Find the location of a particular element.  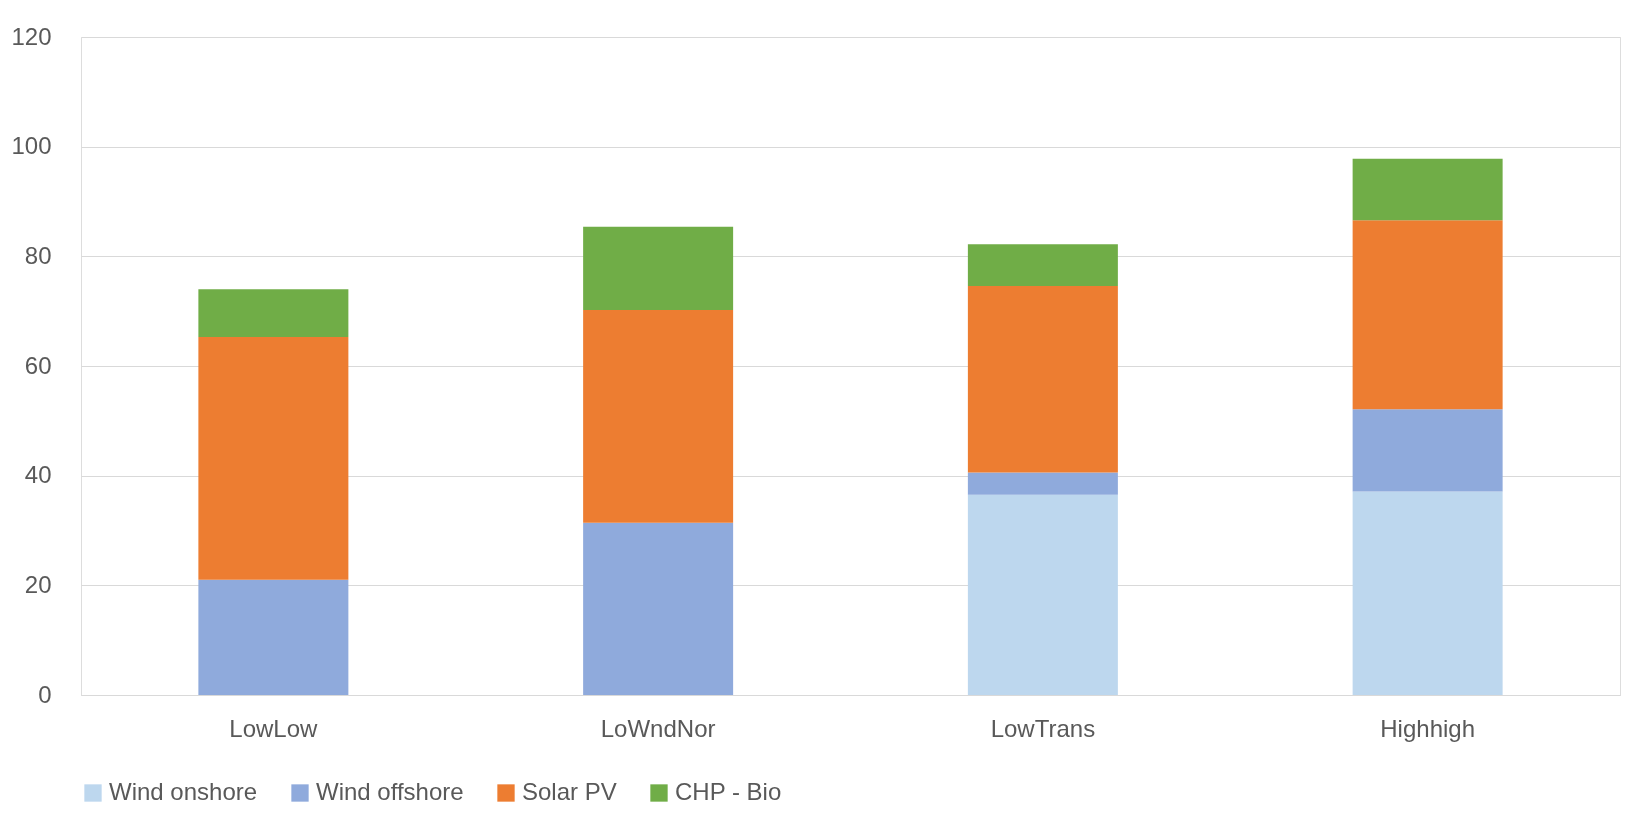

x-tick-label: LoWndNor is located at coordinates (658, 728).